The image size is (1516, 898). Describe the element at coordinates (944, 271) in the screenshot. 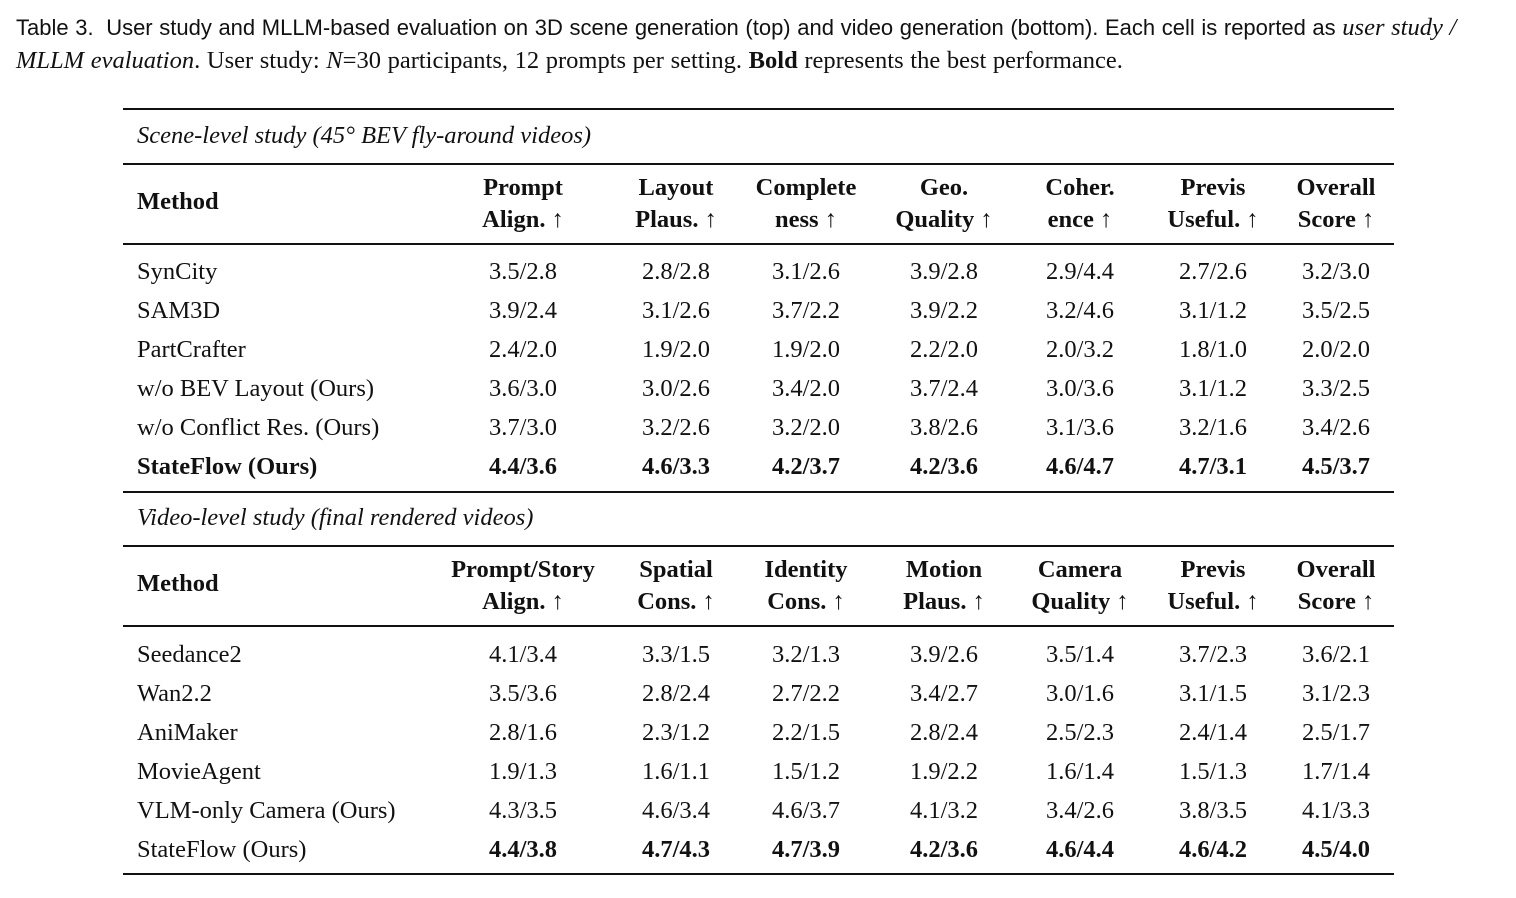

I see `score-cell: 3.9/2.8` at that location.